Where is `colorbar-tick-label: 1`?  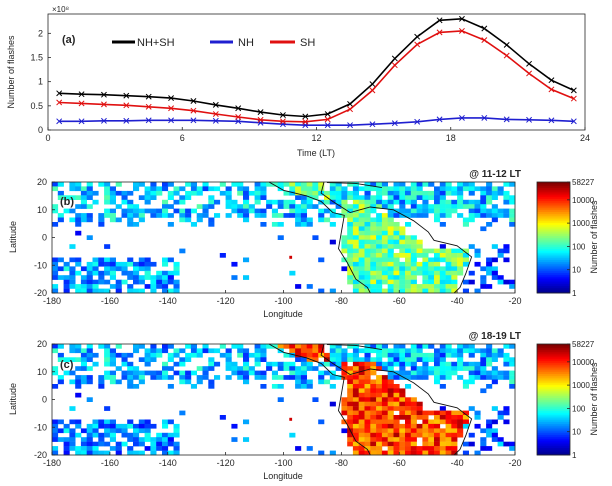 colorbar-tick-label: 1 is located at coordinates (574, 455).